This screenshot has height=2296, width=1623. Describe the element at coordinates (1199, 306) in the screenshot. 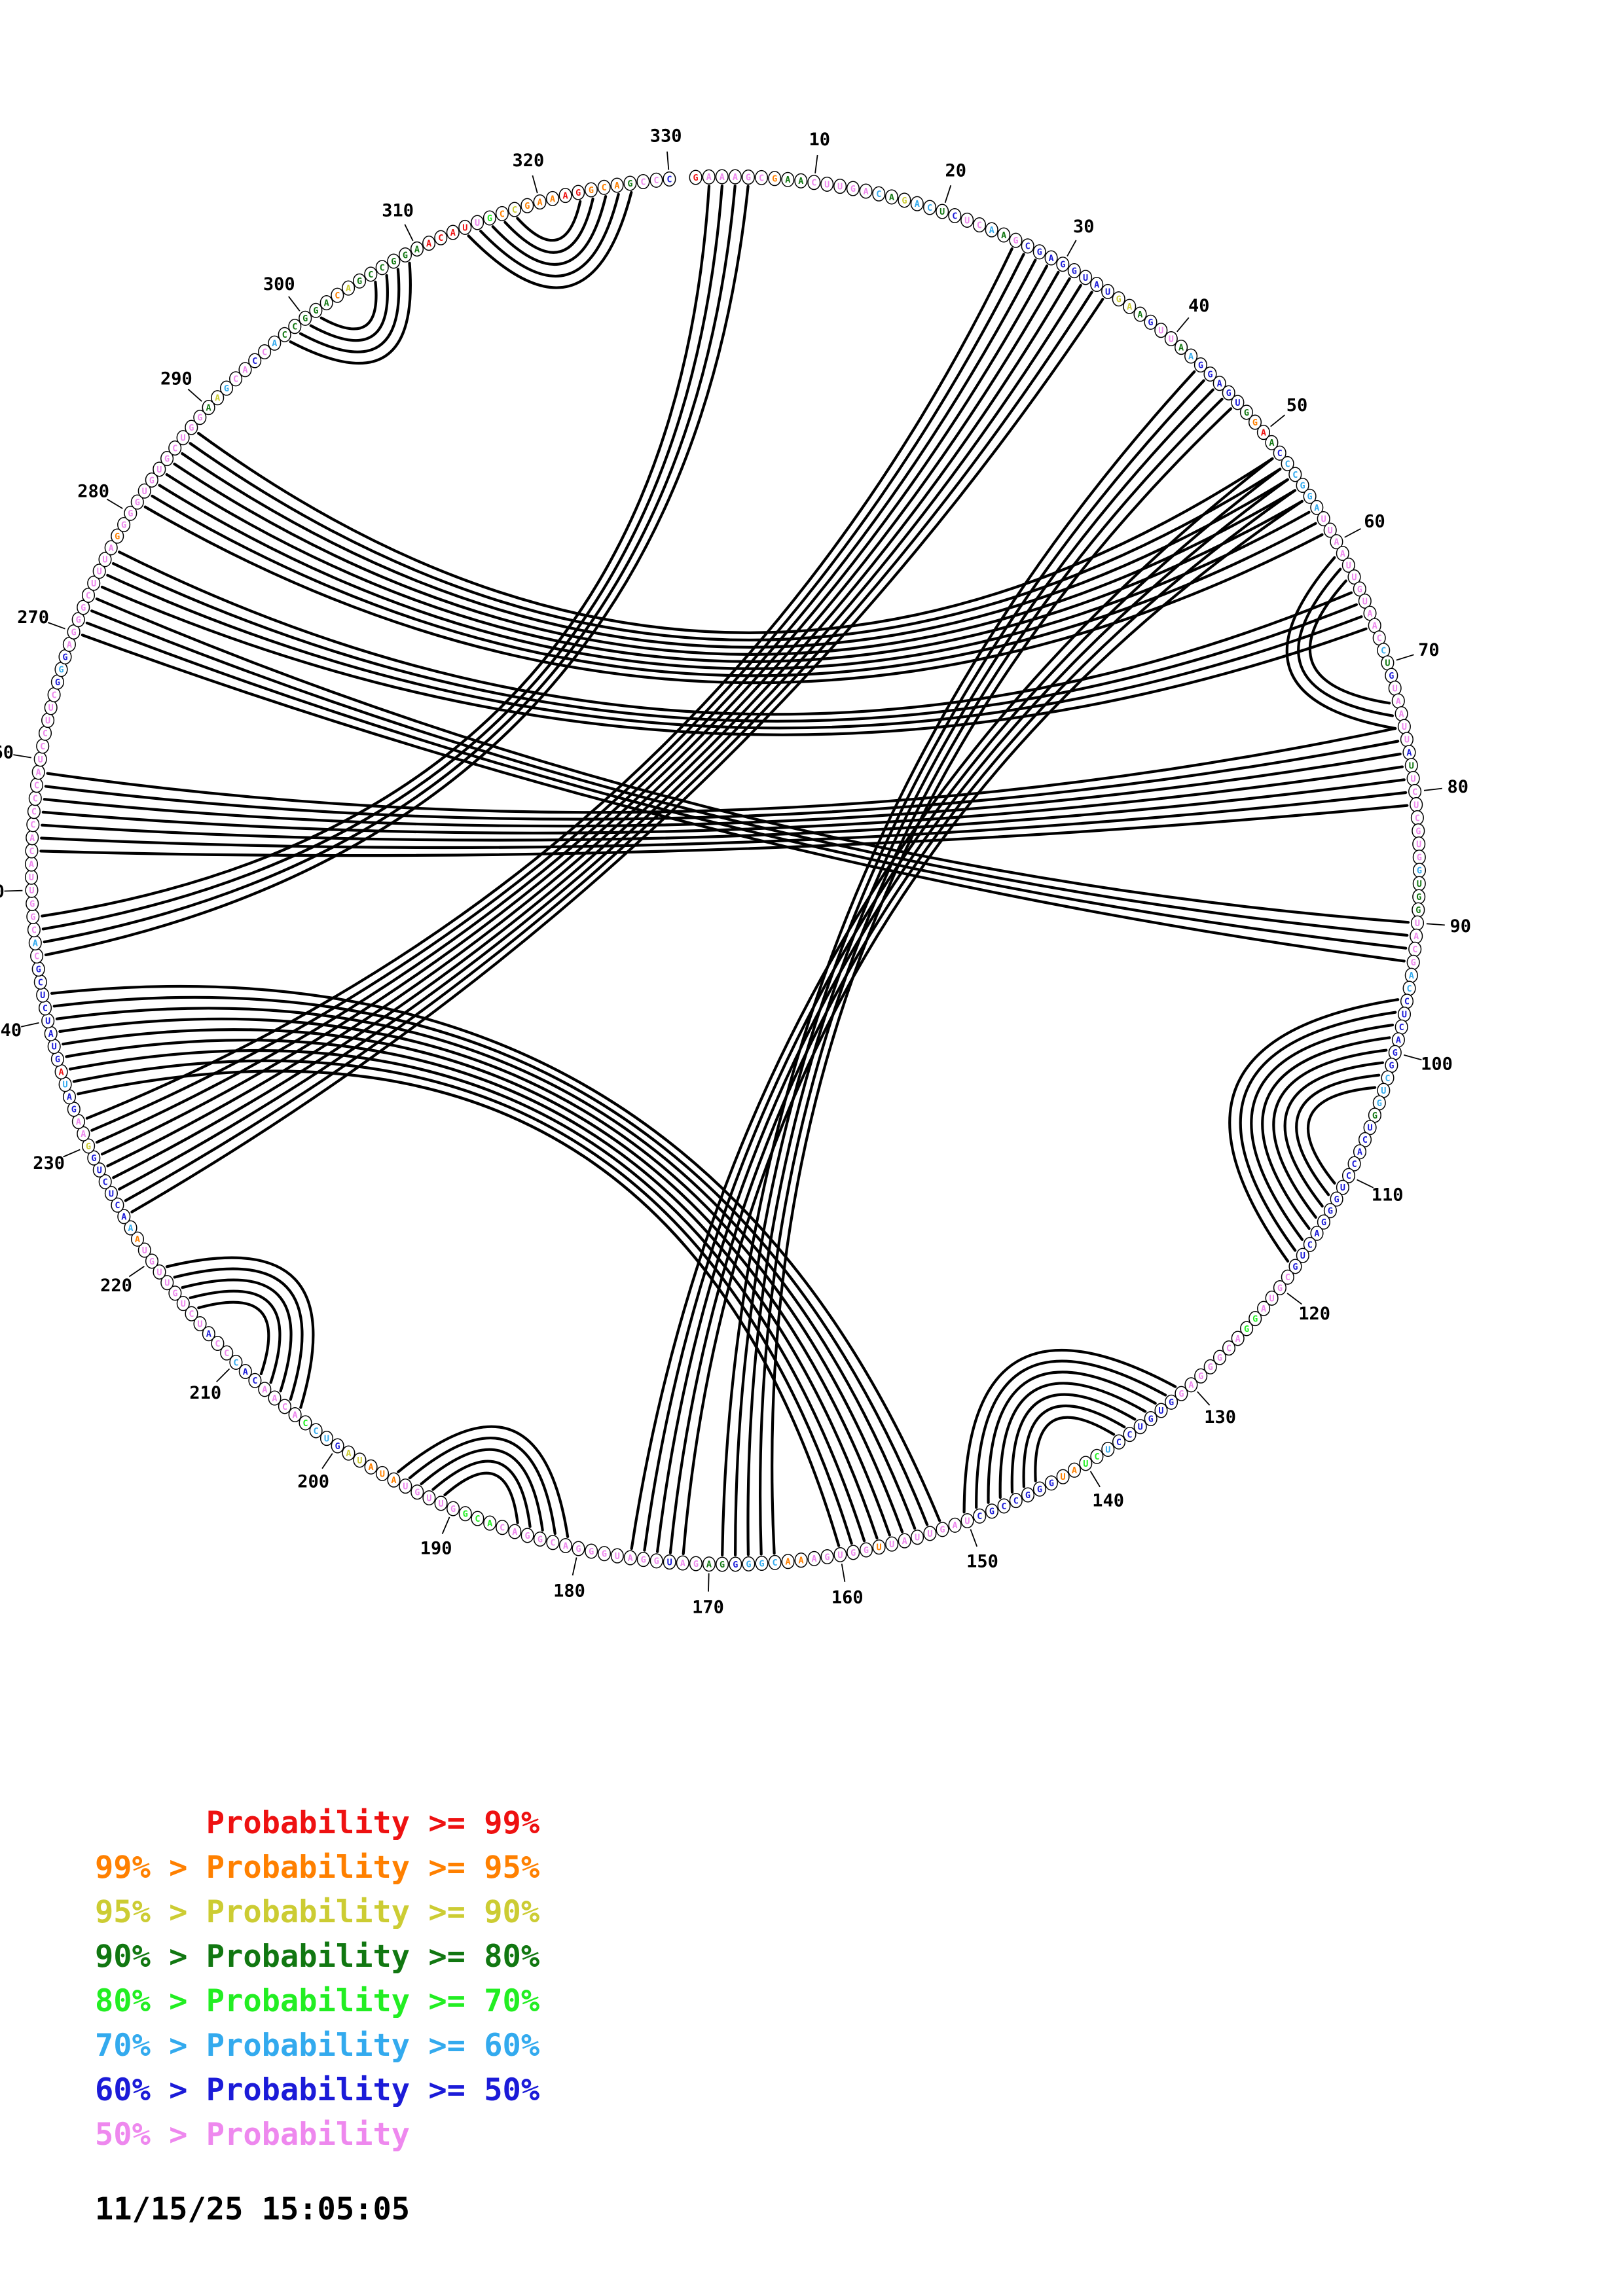

I see `tick-label: 40` at that location.